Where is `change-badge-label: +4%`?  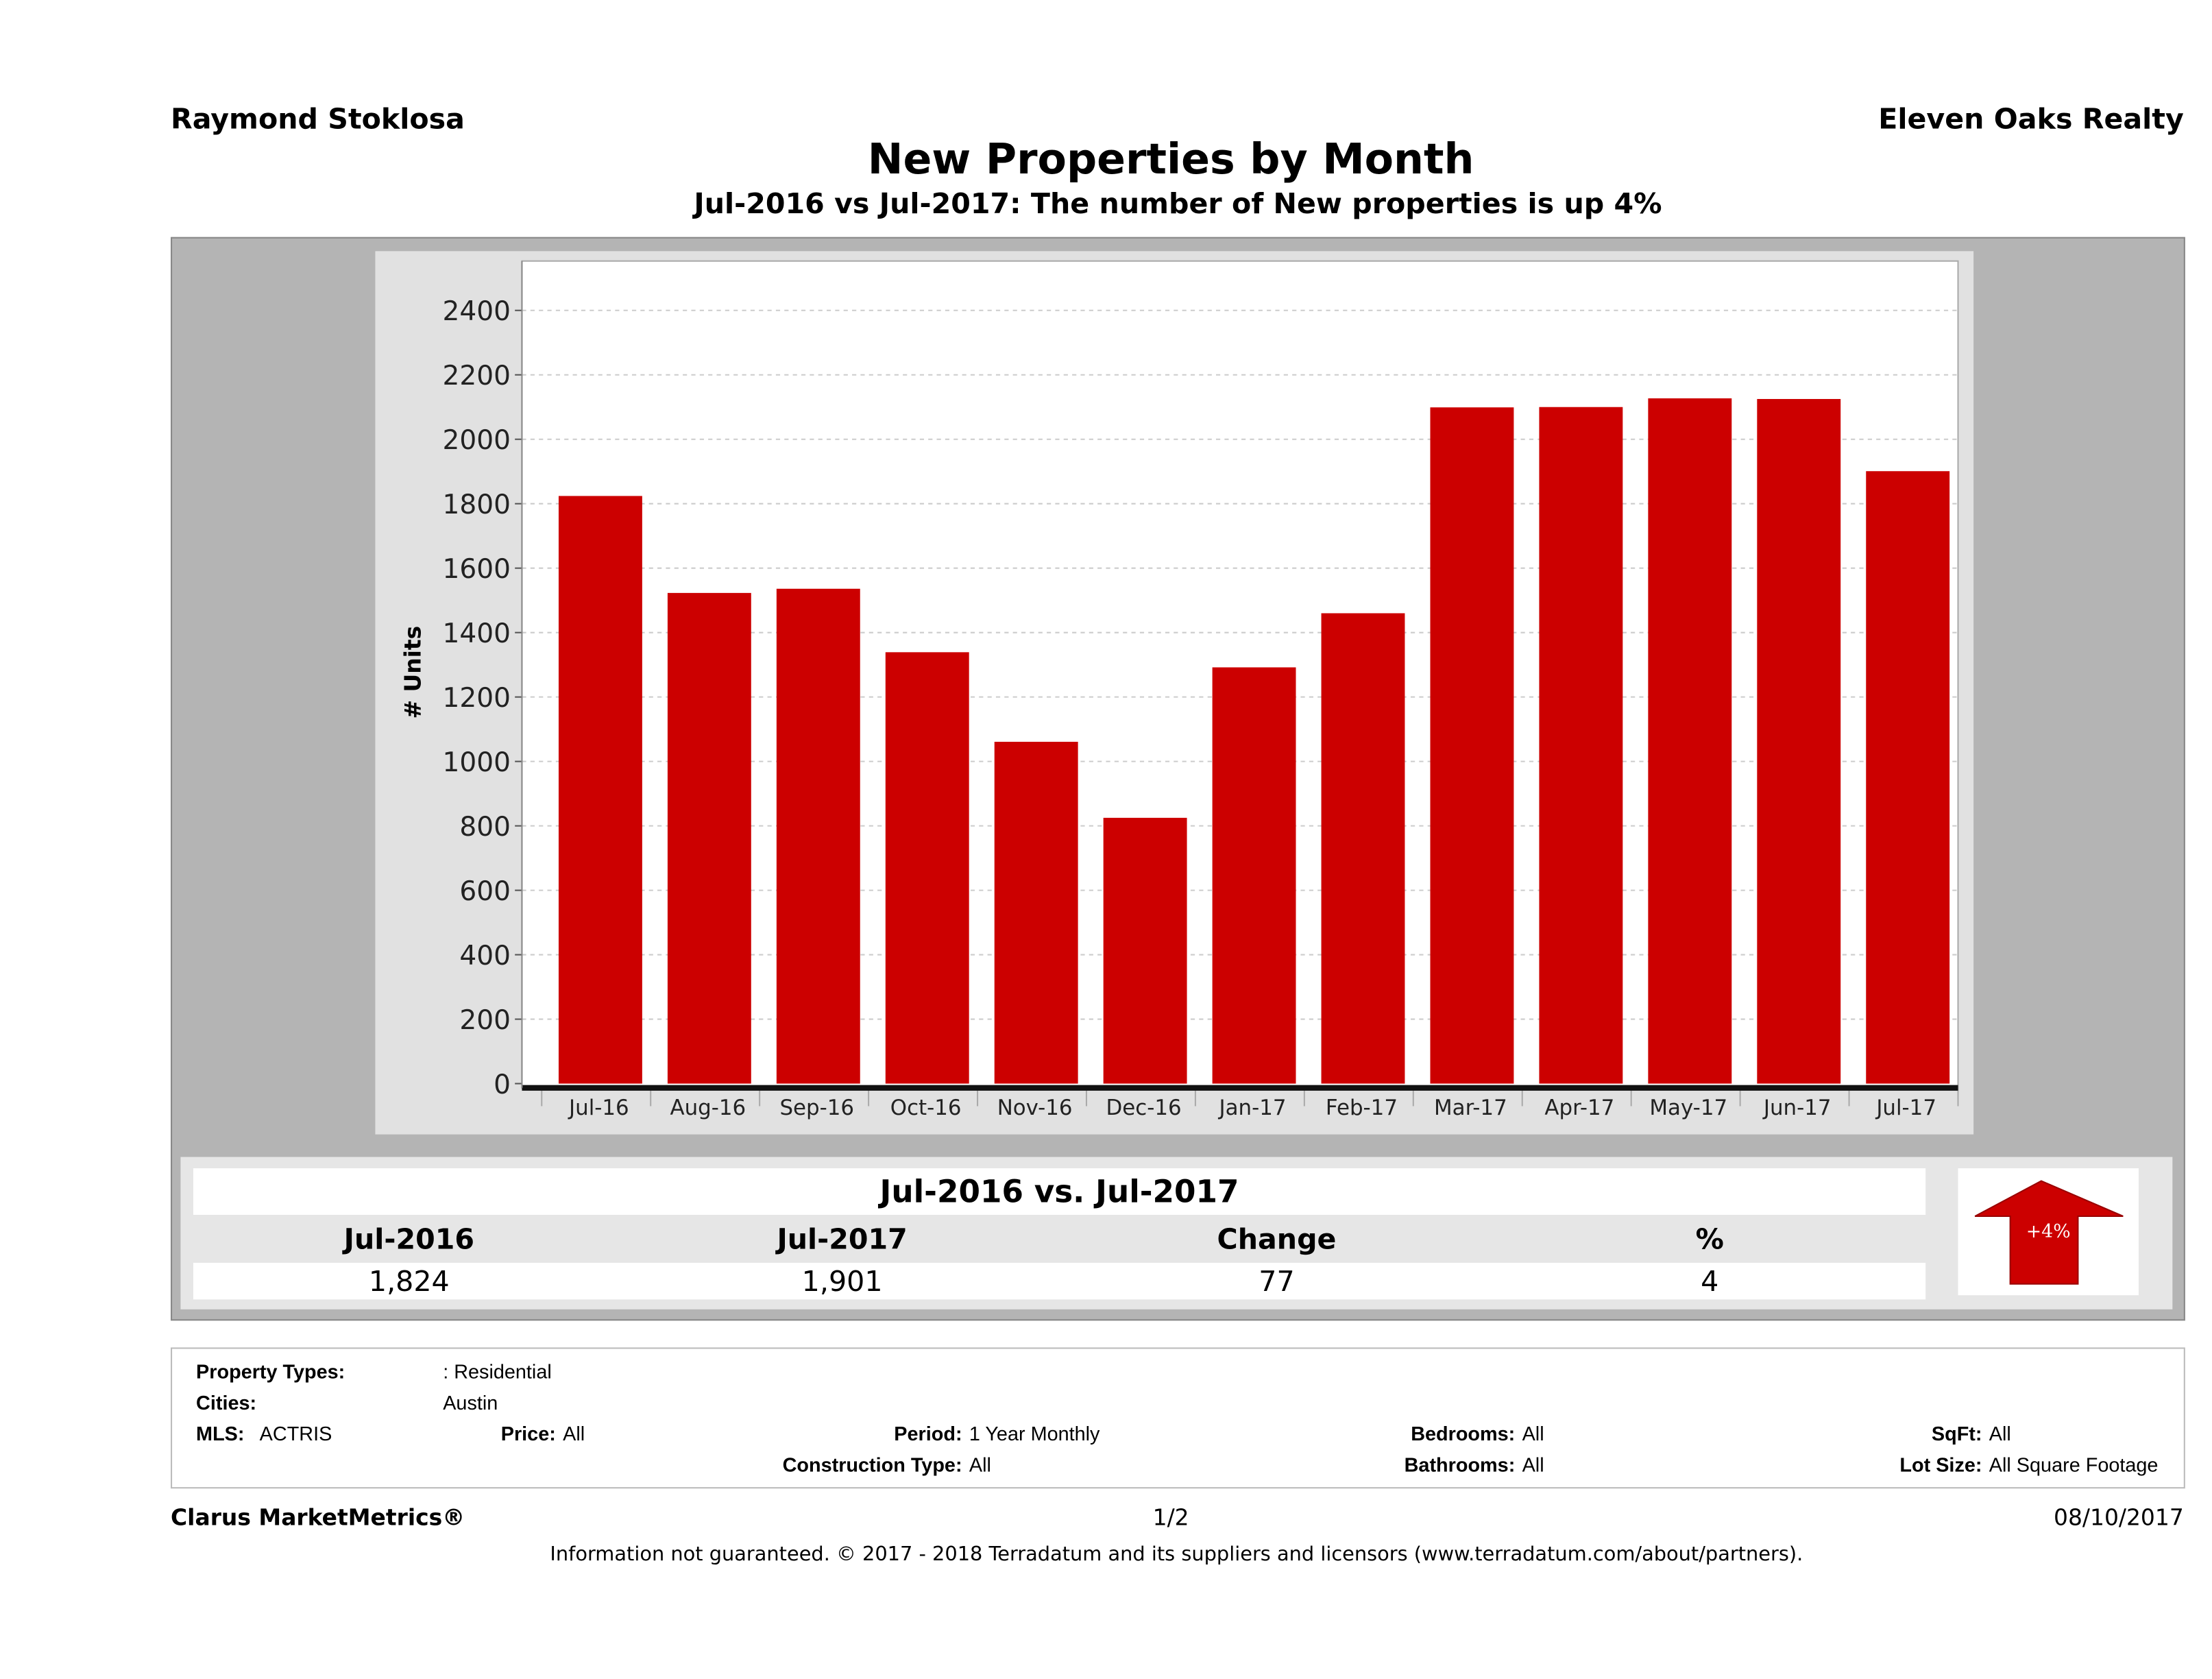
change-badge-label: +4% is located at coordinates (2048, 1233).